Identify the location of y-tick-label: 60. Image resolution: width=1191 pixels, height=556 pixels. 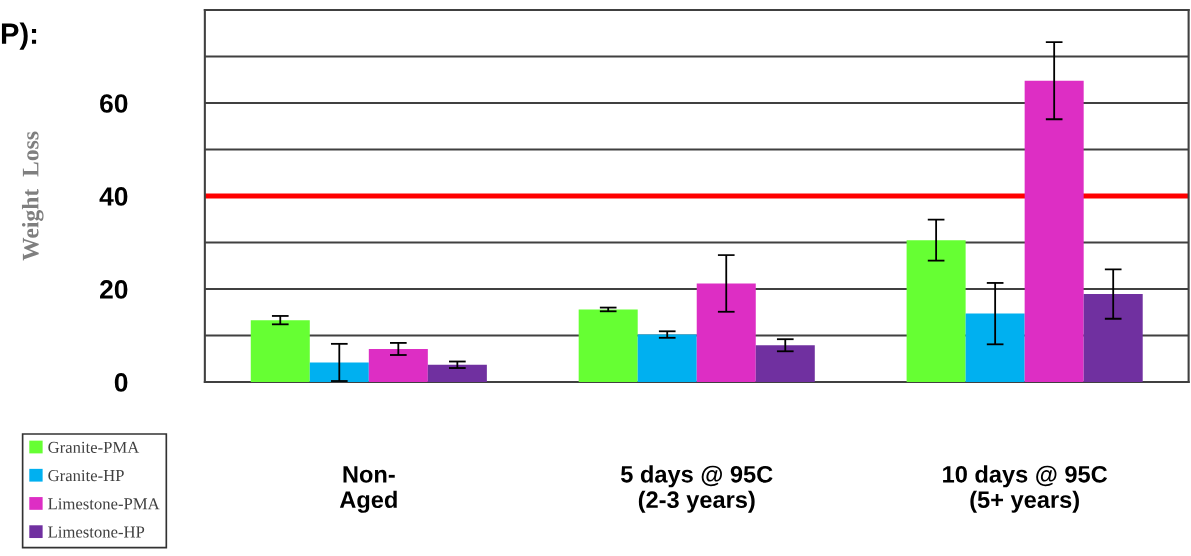
(114, 103).